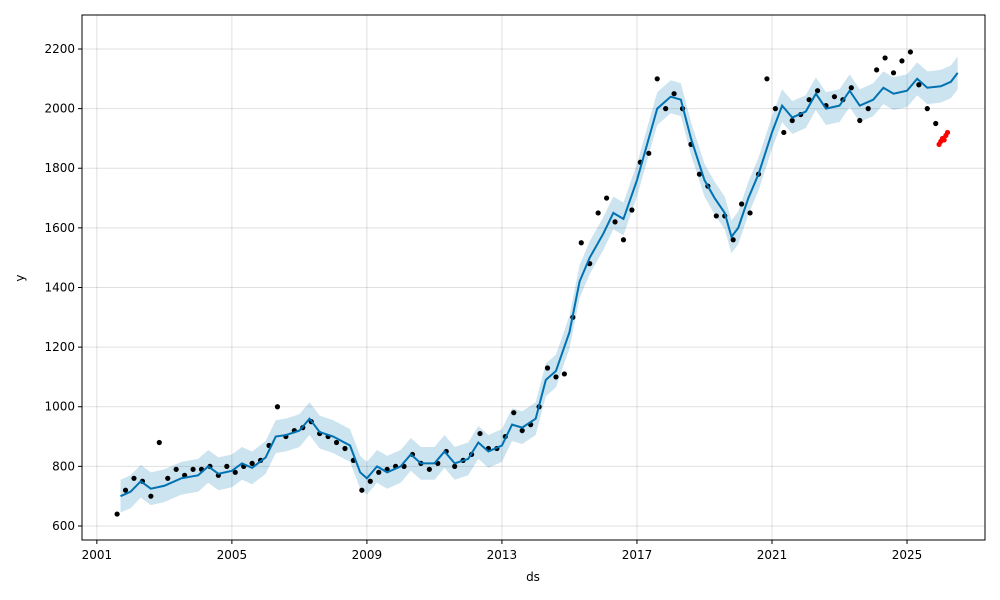  Describe the element at coordinates (59, 109) in the screenshot. I see `y-tick-label: 2000` at that location.